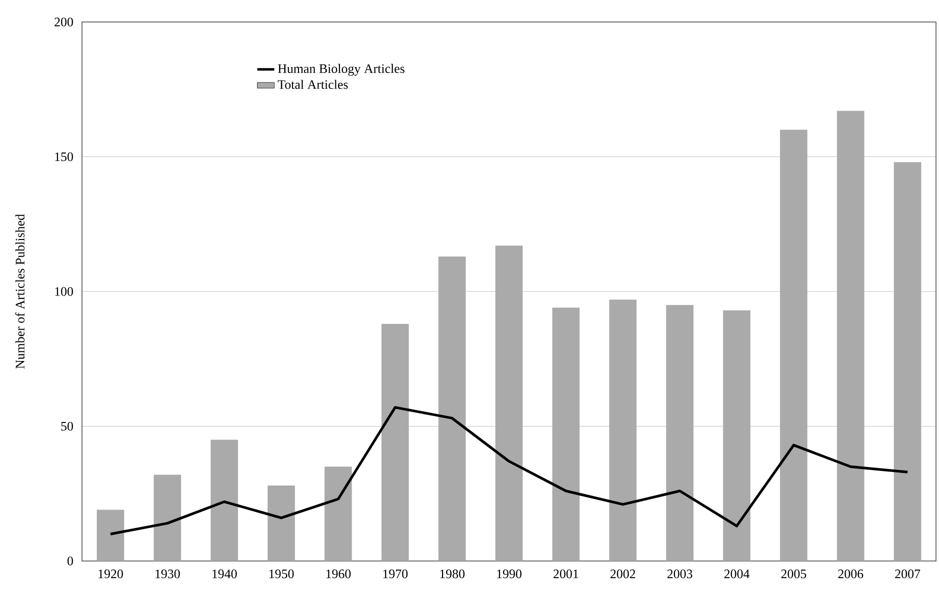 This screenshot has width=939, height=590. Describe the element at coordinates (341, 70) in the screenshot. I see `legend-label: Human Biology Articles` at that location.